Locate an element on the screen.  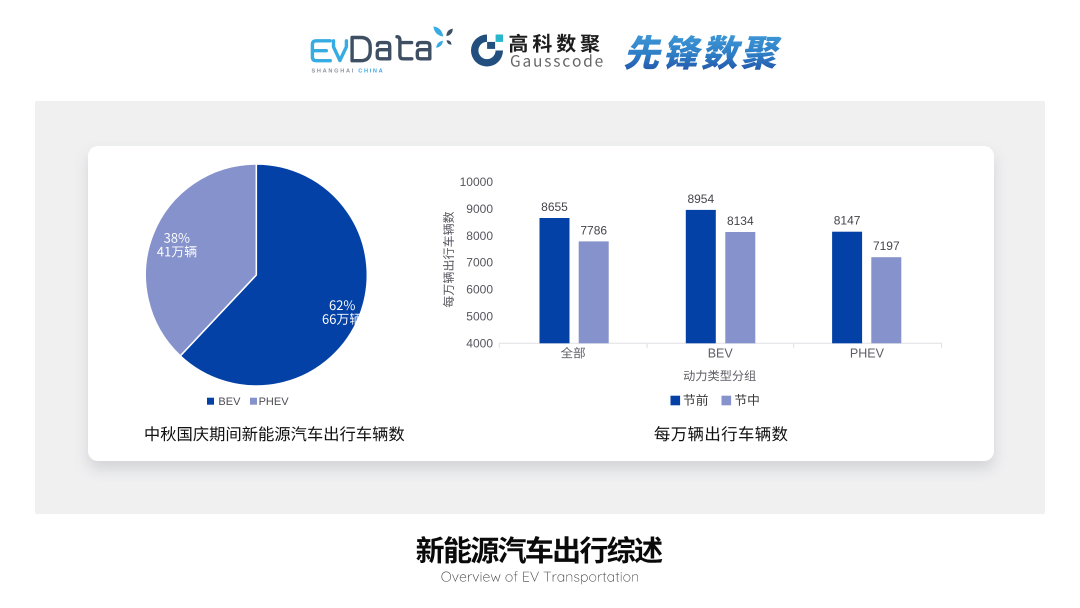
svg-text: 7786 is located at coordinates (593, 230).